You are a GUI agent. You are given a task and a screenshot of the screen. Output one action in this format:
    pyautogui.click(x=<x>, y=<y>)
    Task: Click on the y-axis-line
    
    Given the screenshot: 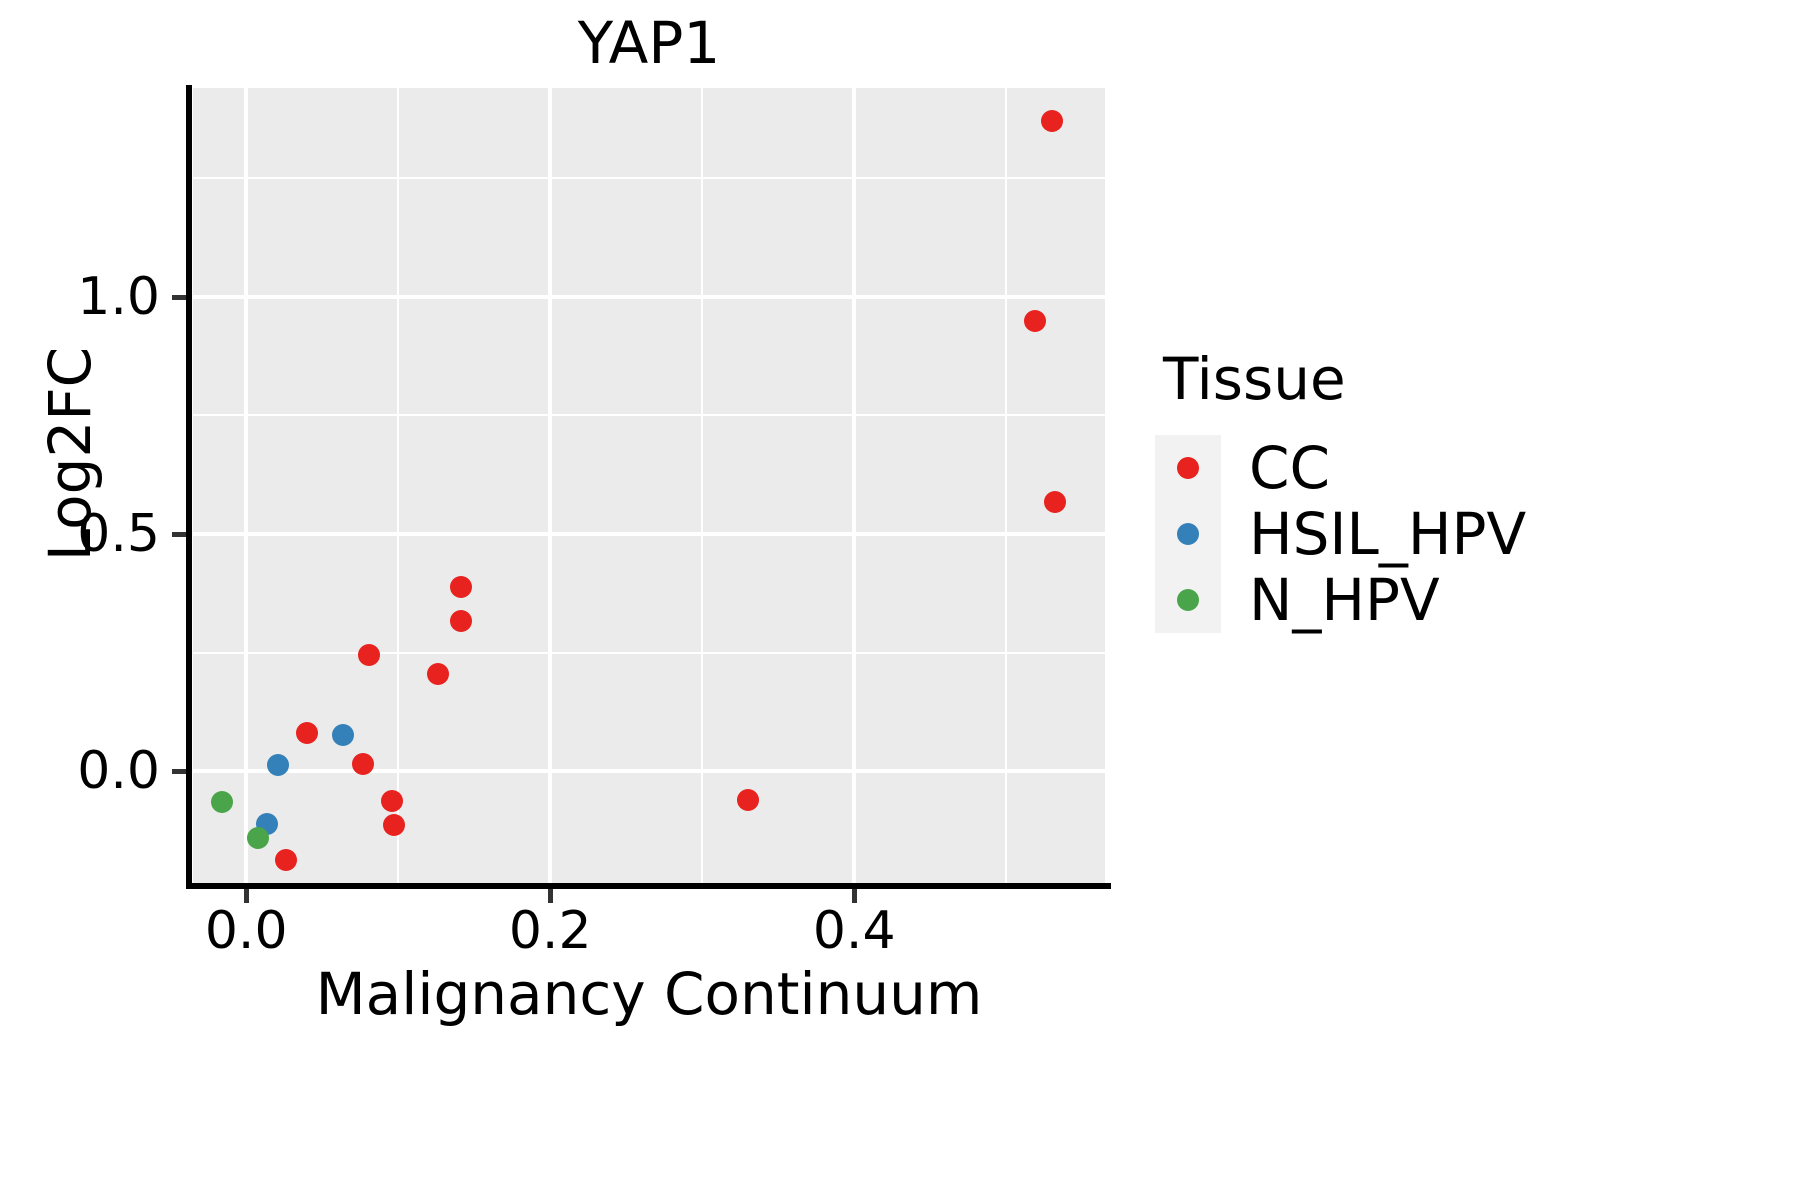 What is the action you would take?
    pyautogui.click(x=189, y=485)
    